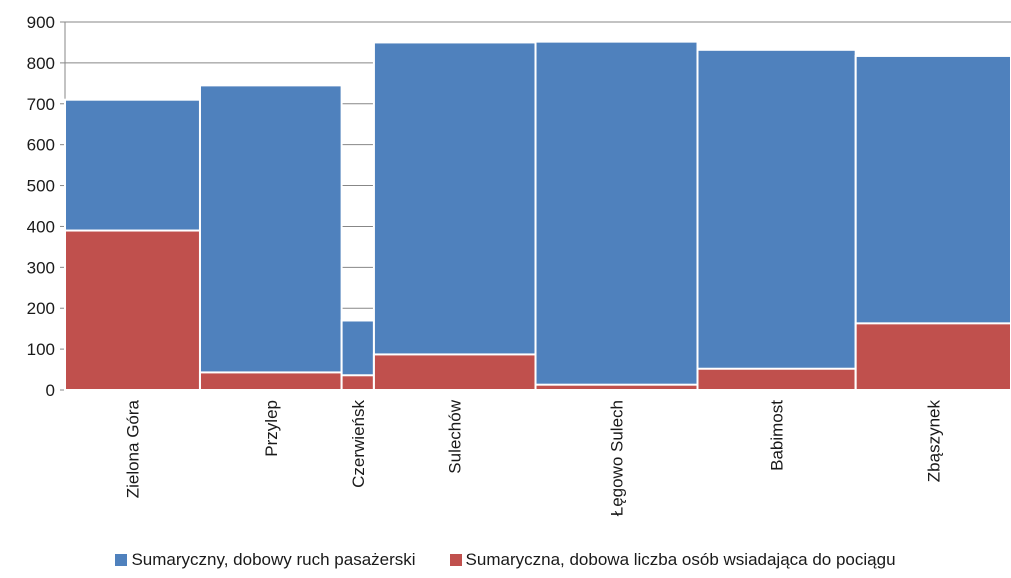 The width and height of the screenshot is (1011, 578). What do you see at coordinates (41, 63) in the screenshot?
I see `y-tick-label: 800` at bounding box center [41, 63].